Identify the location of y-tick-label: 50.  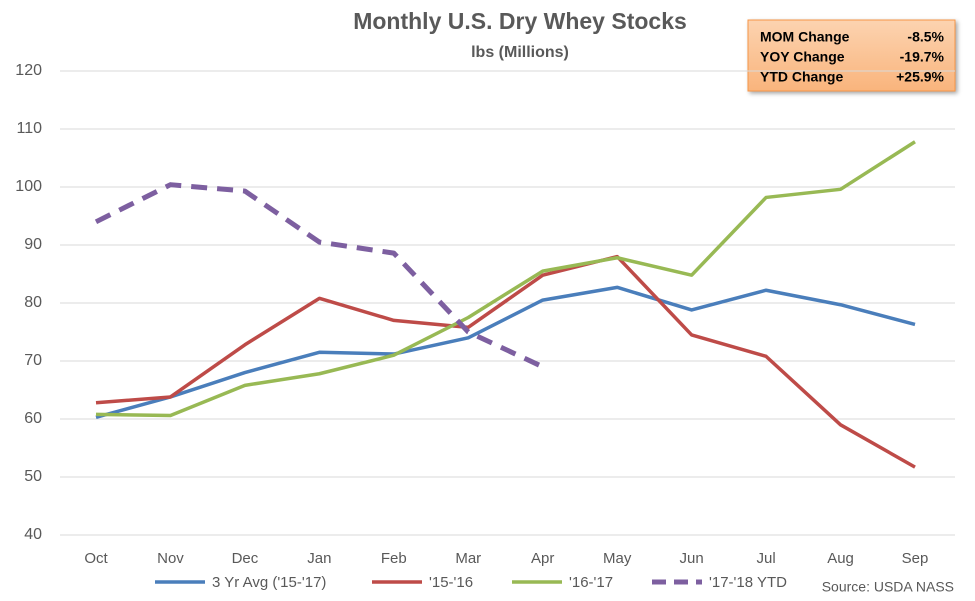
(33, 476).